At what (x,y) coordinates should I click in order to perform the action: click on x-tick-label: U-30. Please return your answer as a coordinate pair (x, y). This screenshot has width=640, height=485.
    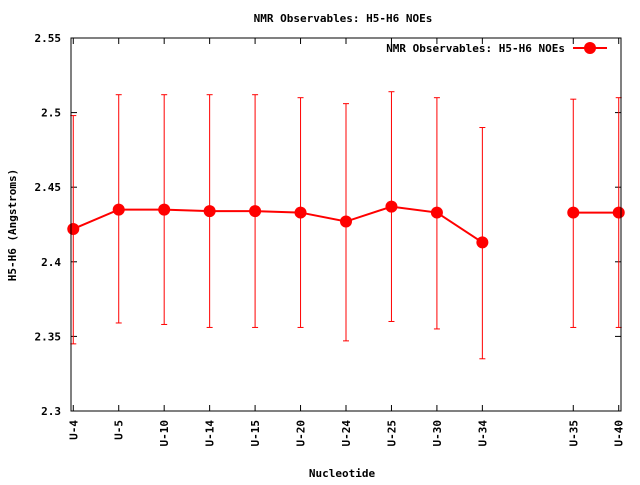
    Looking at the image, I should click on (437, 433).